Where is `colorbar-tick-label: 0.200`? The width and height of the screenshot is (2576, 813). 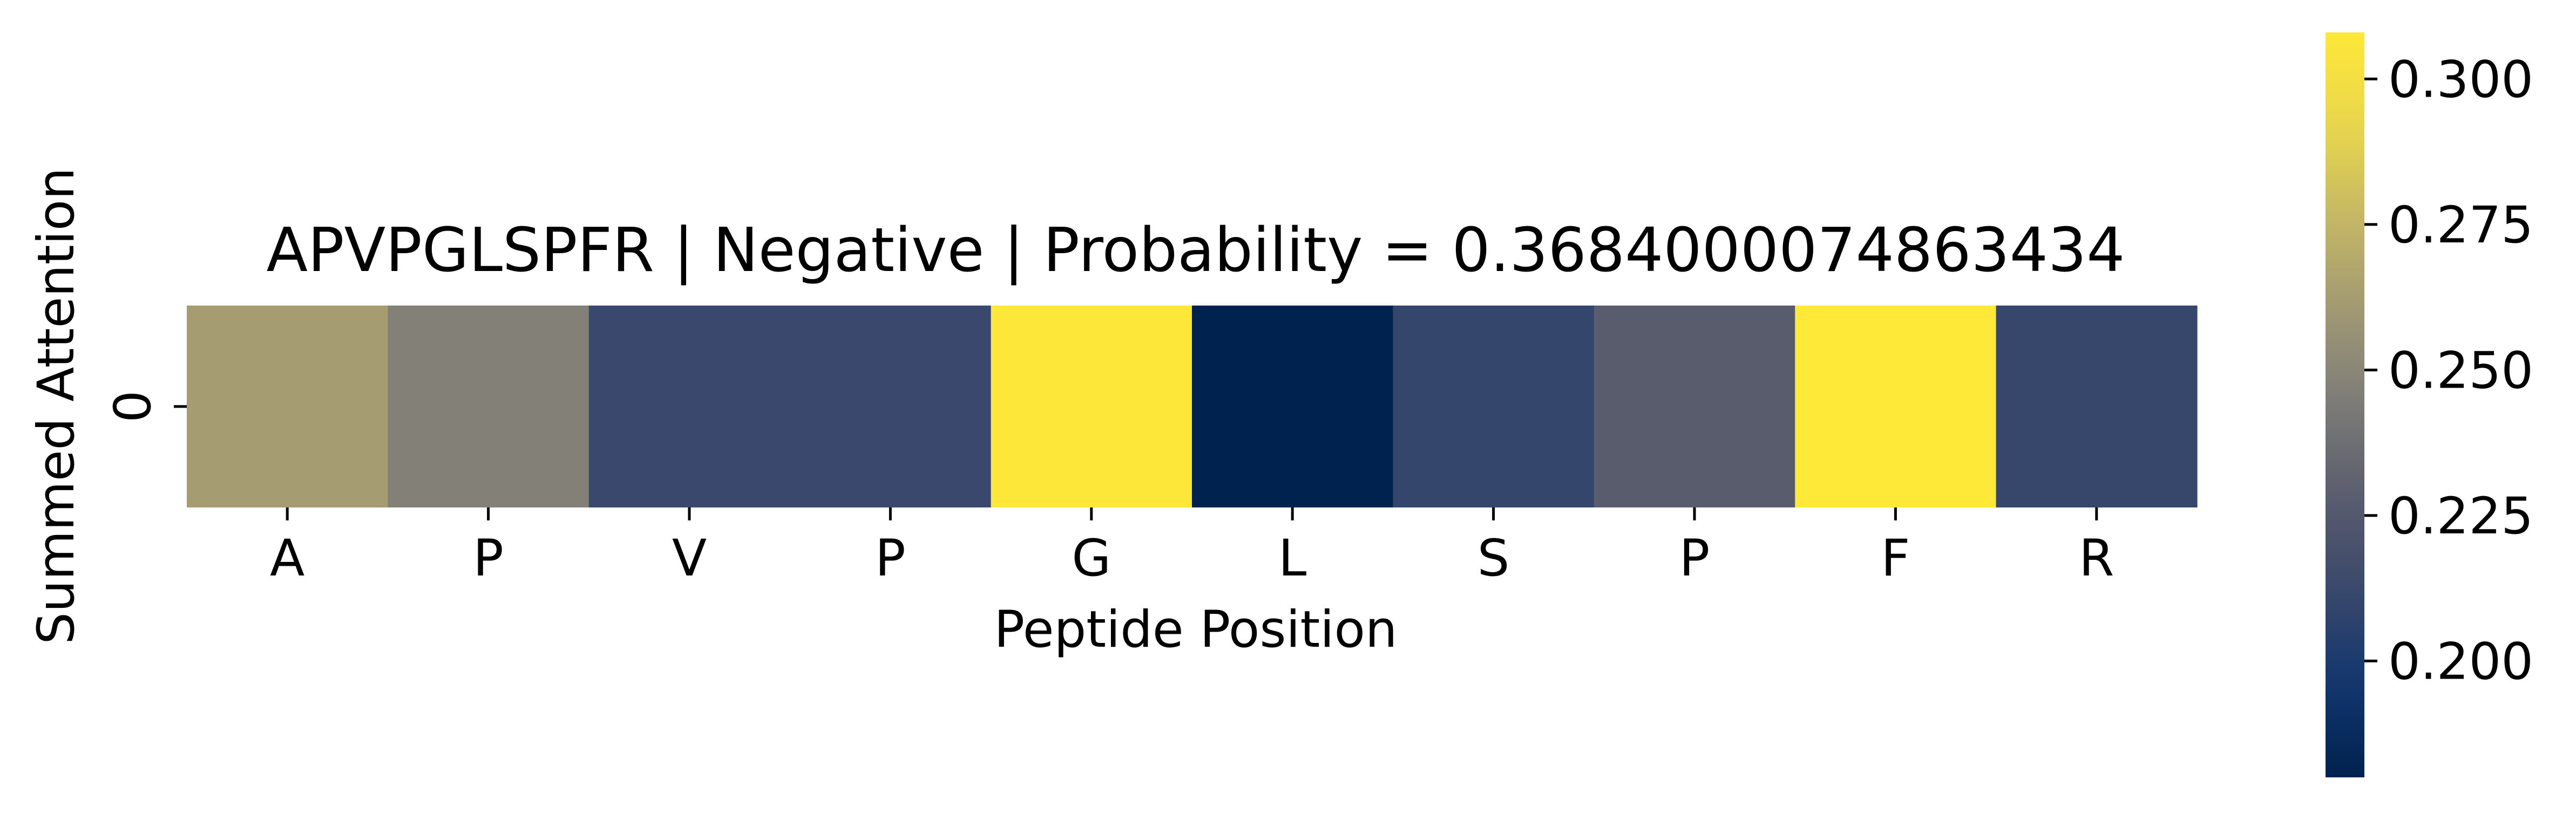
colorbar-tick-label: 0.200 is located at coordinates (2461, 661).